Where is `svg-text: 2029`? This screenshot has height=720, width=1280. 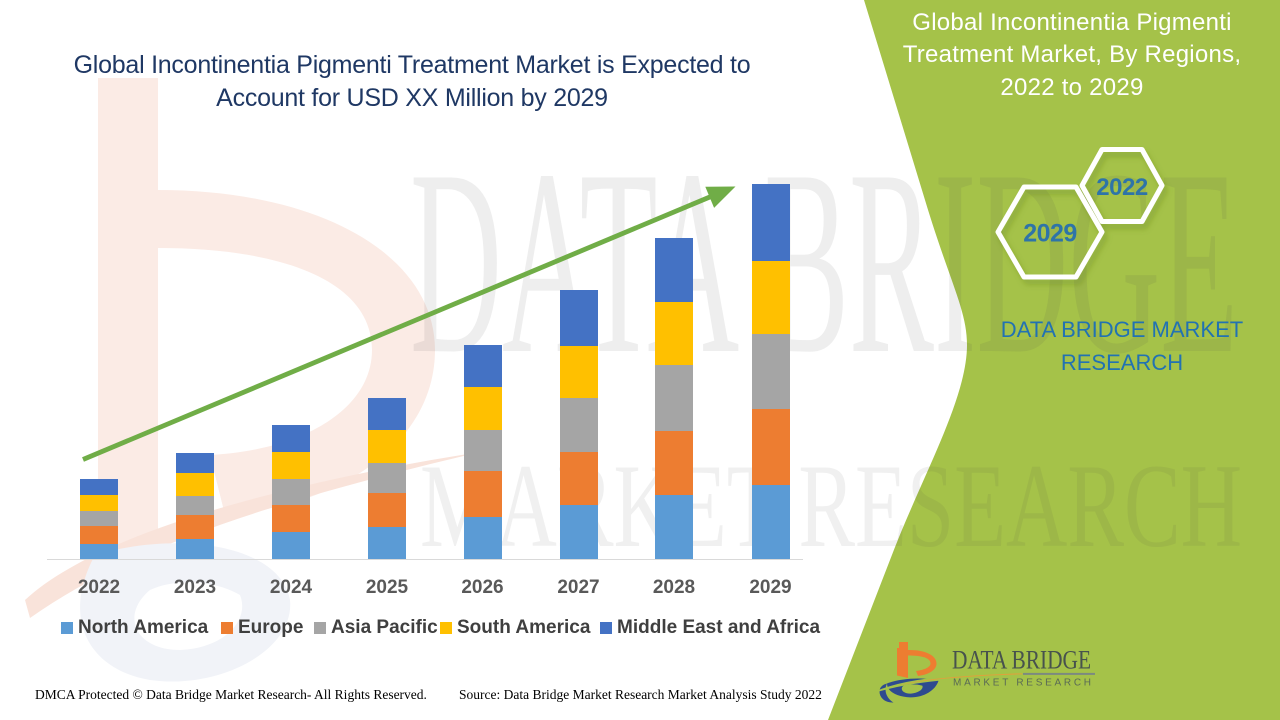
svg-text: 2029 is located at coordinates (1050, 234).